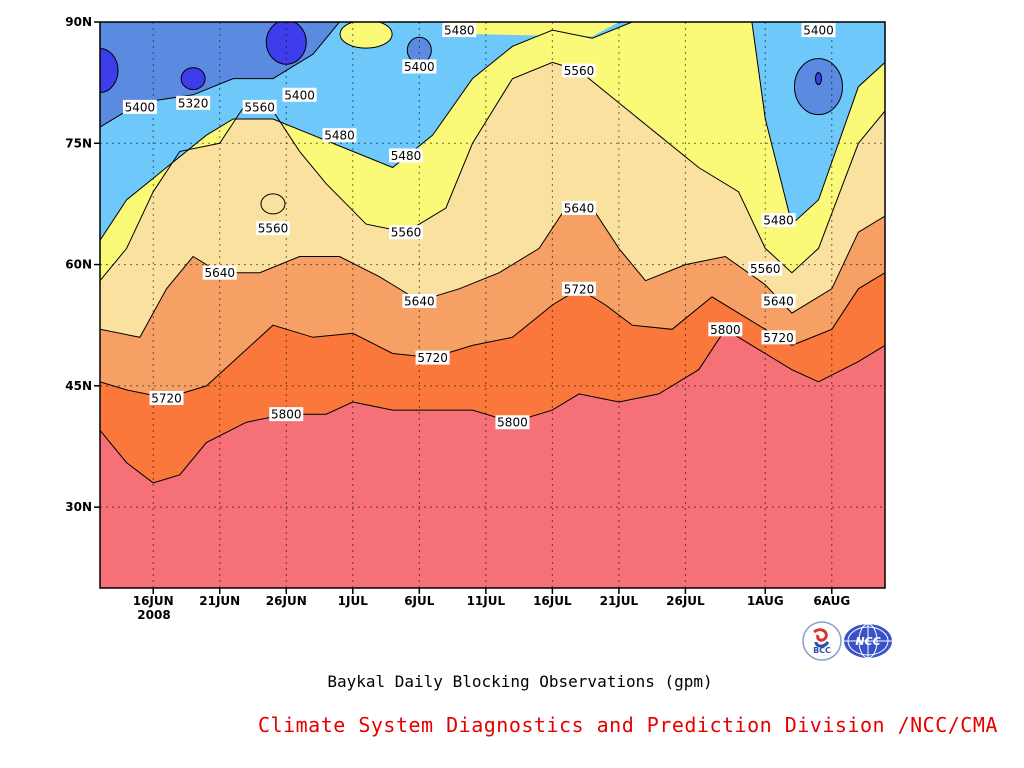 This screenshot has height=768, width=1024. I want to click on x-tick-label: 16JUN, so click(153, 601).